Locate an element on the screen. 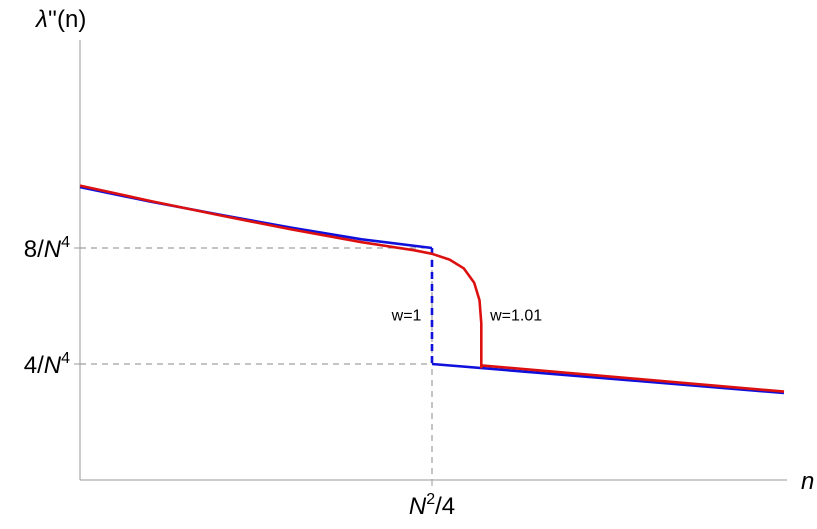 The width and height of the screenshot is (817, 529). x-axis-label: n is located at coordinates (807, 481).